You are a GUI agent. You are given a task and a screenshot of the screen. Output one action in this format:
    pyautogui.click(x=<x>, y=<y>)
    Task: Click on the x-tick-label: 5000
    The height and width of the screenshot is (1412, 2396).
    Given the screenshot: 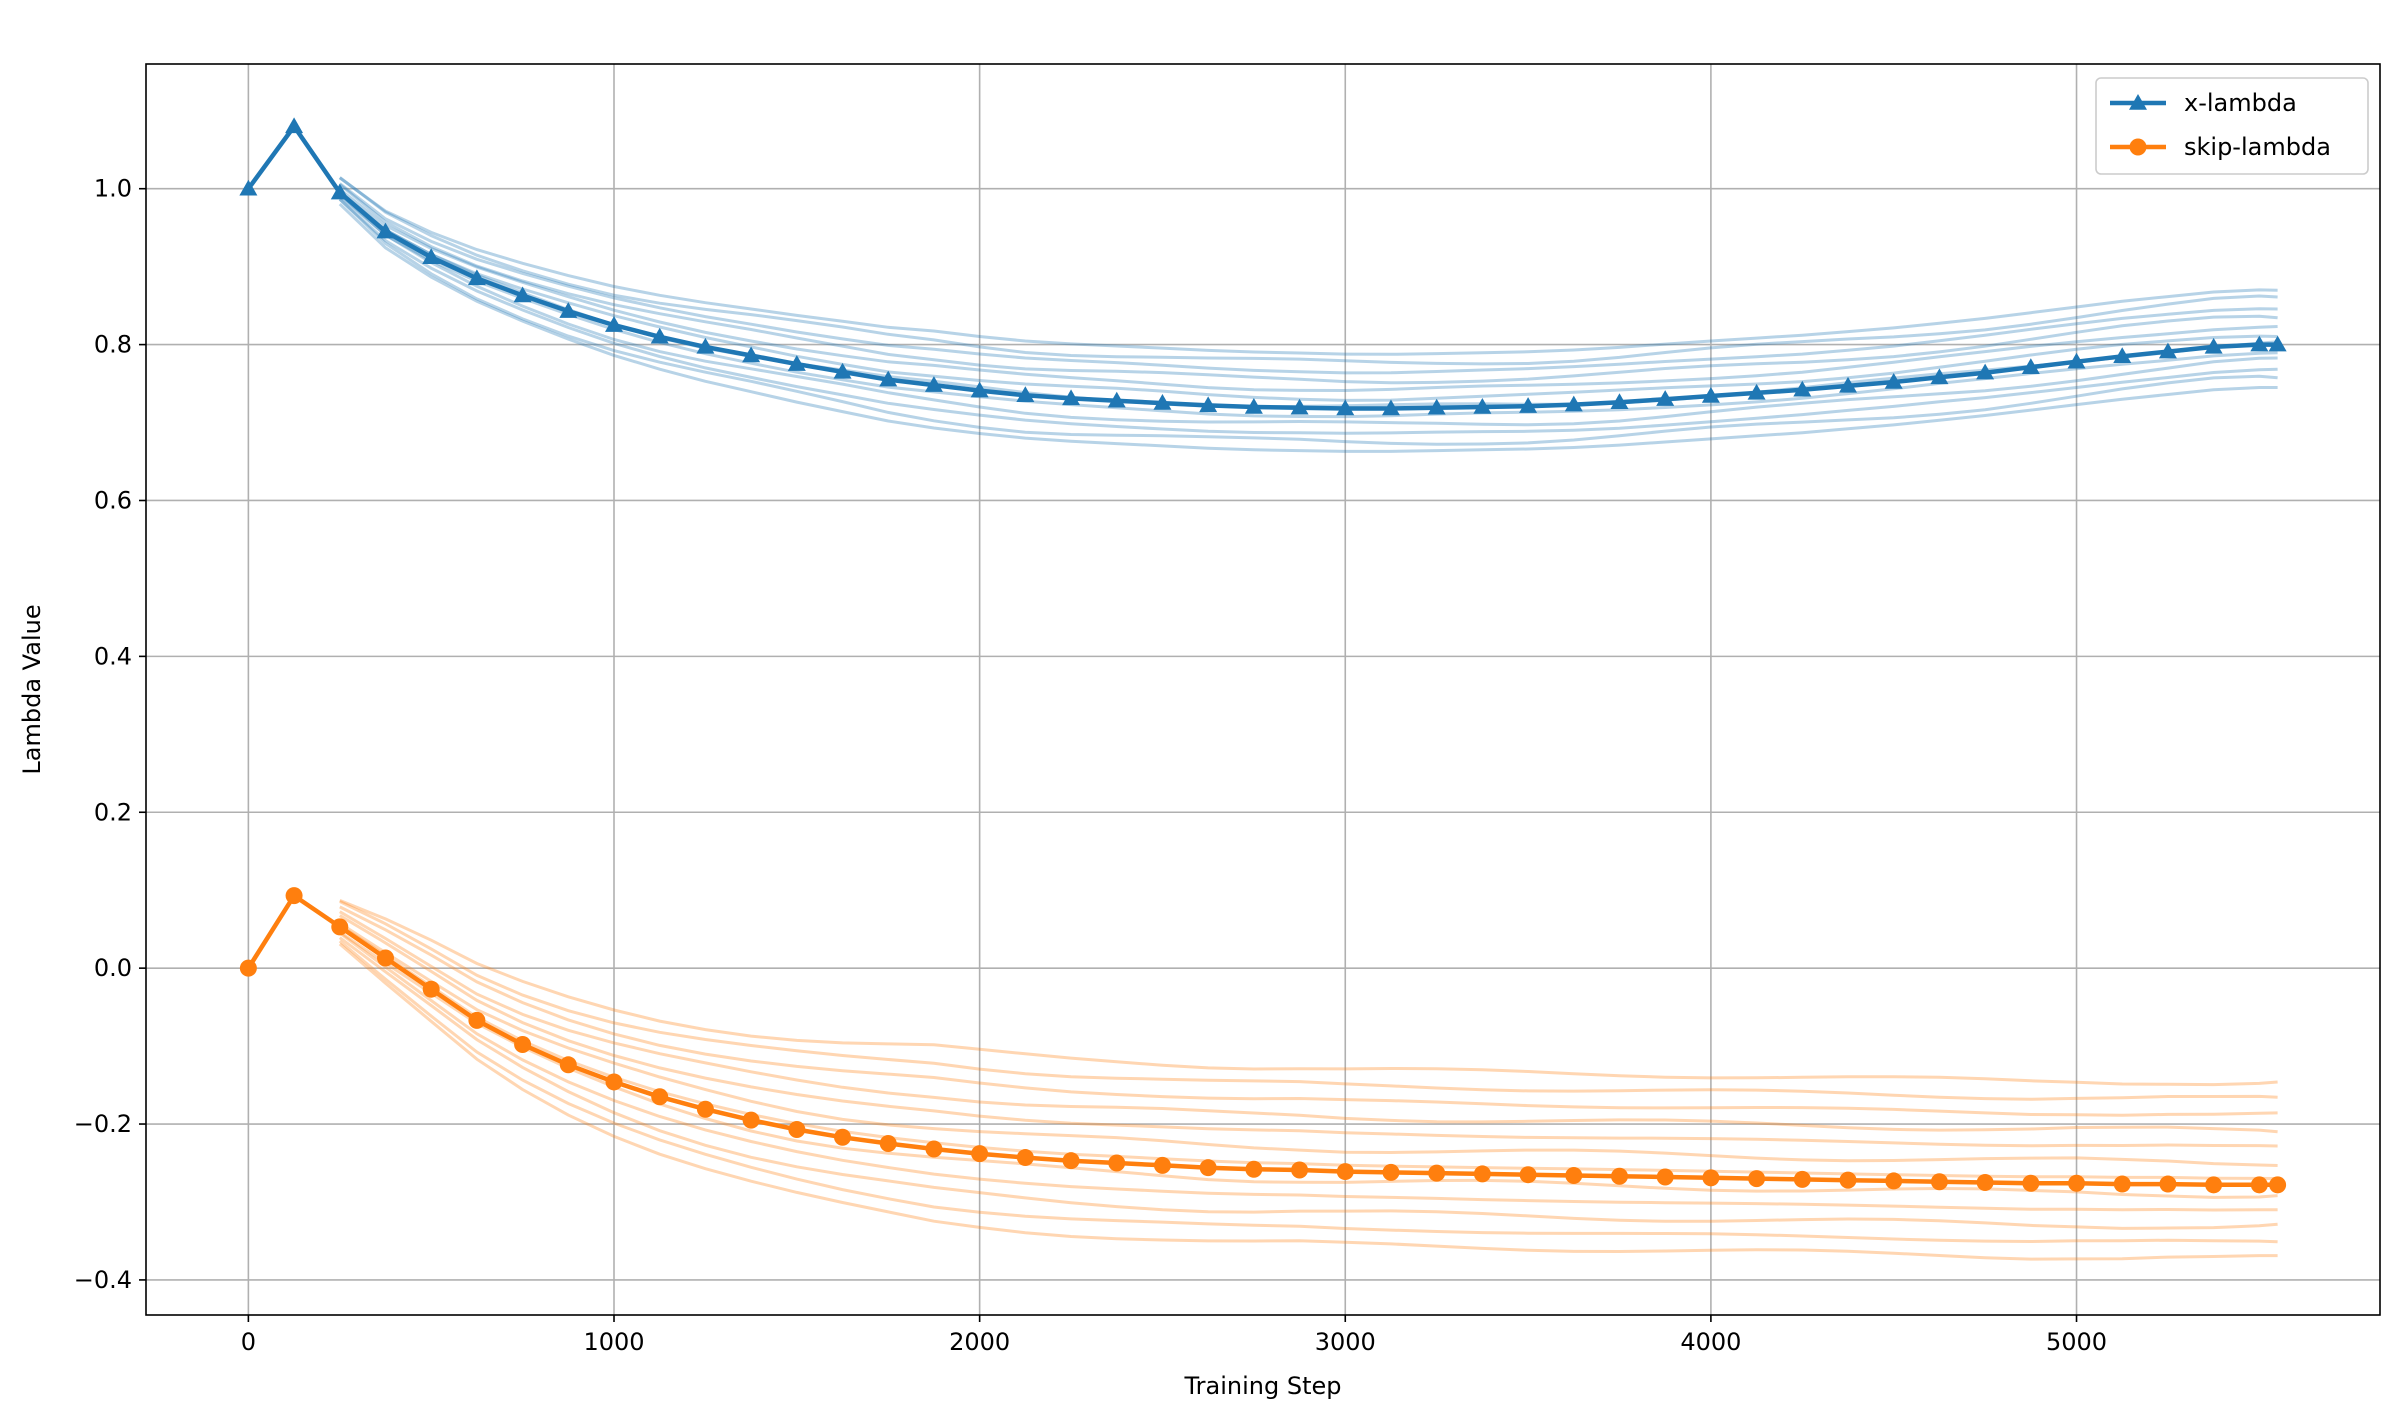 What is the action you would take?
    pyautogui.click(x=2076, y=1342)
    